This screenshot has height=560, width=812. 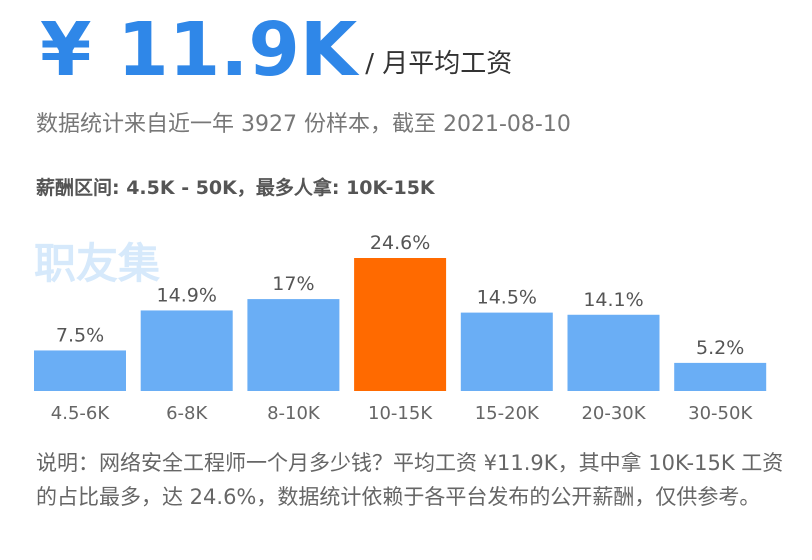 What do you see at coordinates (507, 413) in the screenshot?
I see `category-label-15-20K: 15-20K` at bounding box center [507, 413].